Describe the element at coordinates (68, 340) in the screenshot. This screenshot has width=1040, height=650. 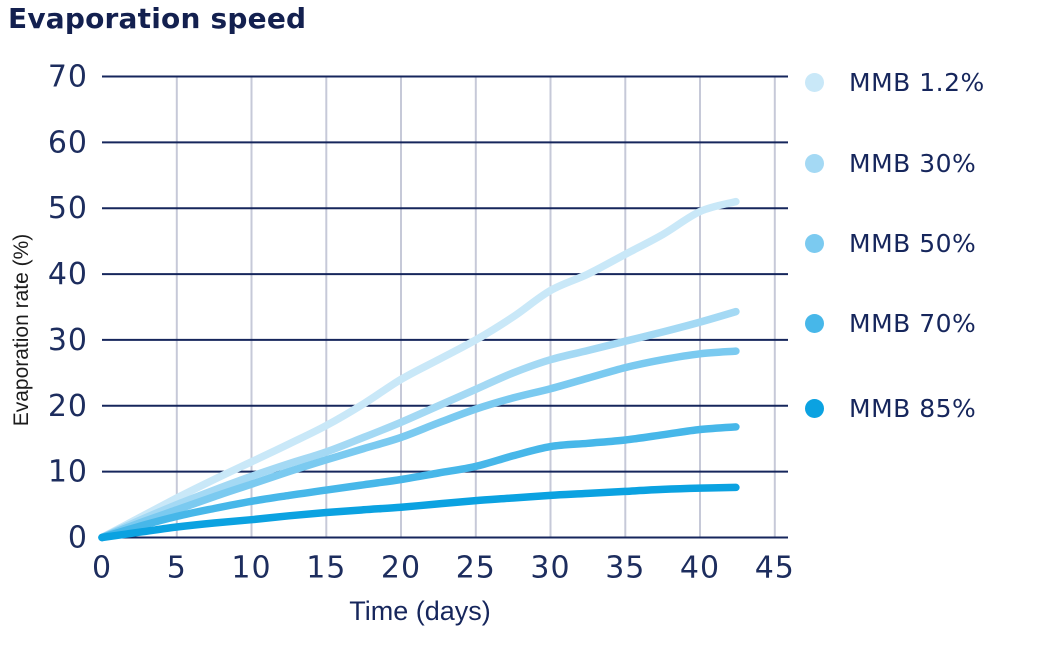
I see `y-tick-label: 30` at that location.